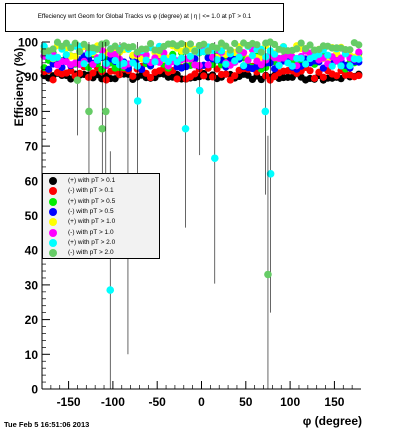  Describe the element at coordinates (92, 201) in the screenshot. I see `legend-label: (+) with pT > 0.5` at that location.